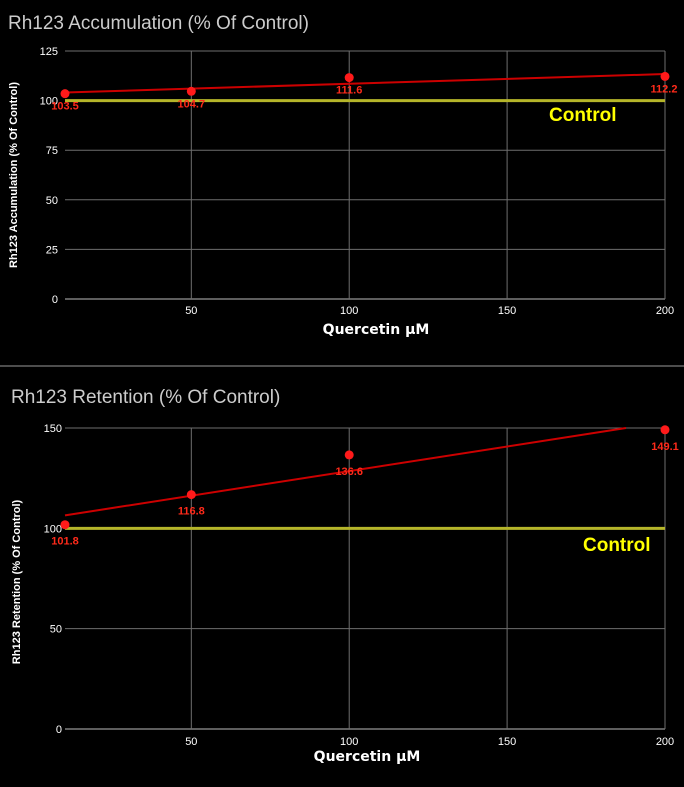 The height and width of the screenshot is (787, 684). I want to click on data-label: 149.1, so click(665, 447).